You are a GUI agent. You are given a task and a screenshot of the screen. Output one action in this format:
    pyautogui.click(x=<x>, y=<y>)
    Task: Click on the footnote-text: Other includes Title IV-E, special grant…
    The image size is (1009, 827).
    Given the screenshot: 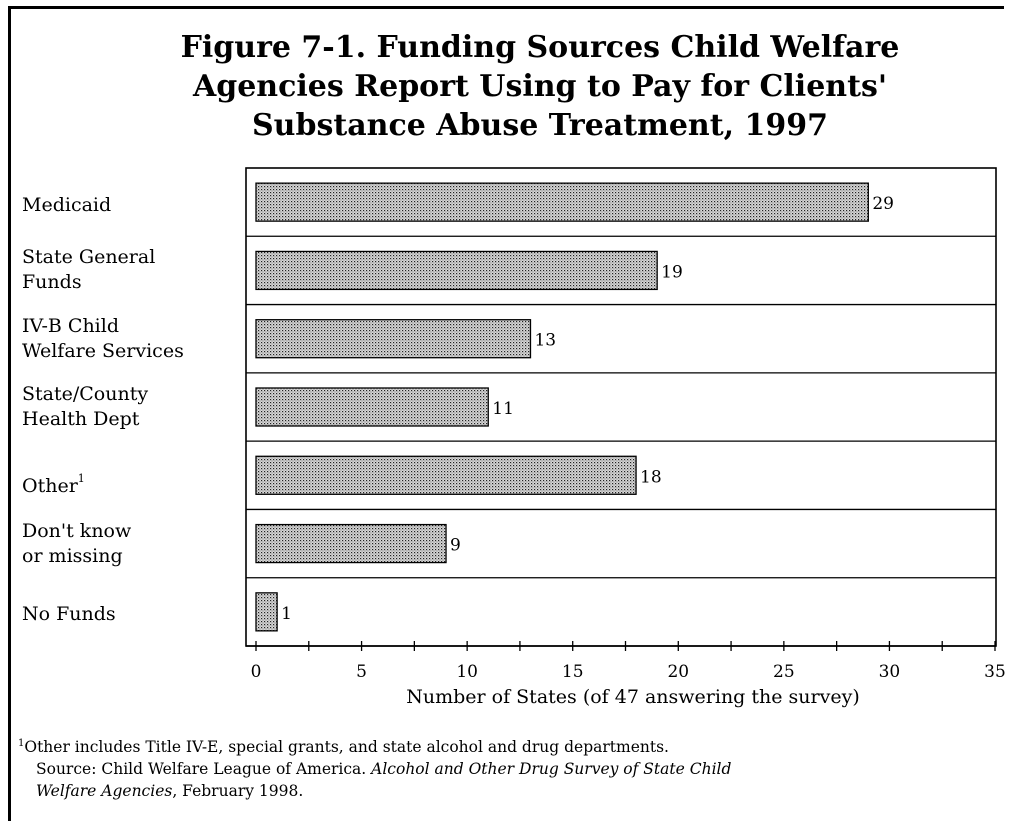 What is the action you would take?
    pyautogui.click(x=346, y=747)
    